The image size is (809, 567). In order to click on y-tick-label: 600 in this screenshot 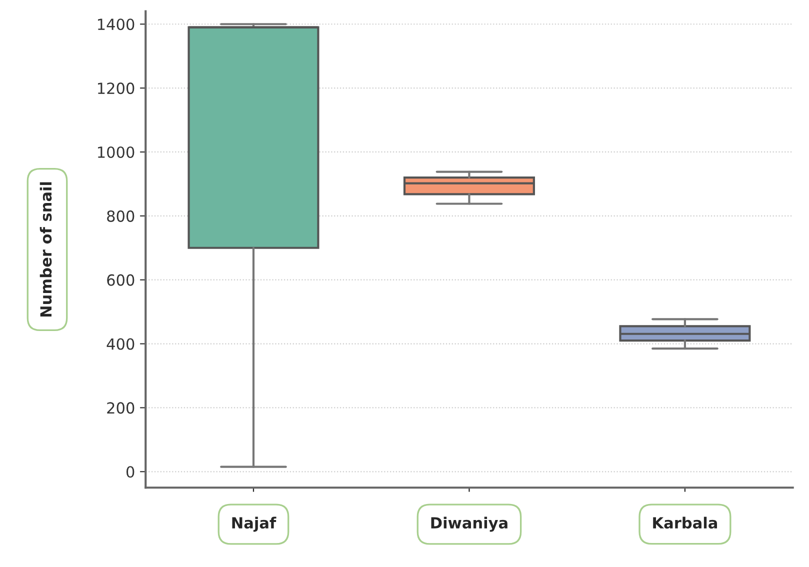, I will do `click(120, 280)`.